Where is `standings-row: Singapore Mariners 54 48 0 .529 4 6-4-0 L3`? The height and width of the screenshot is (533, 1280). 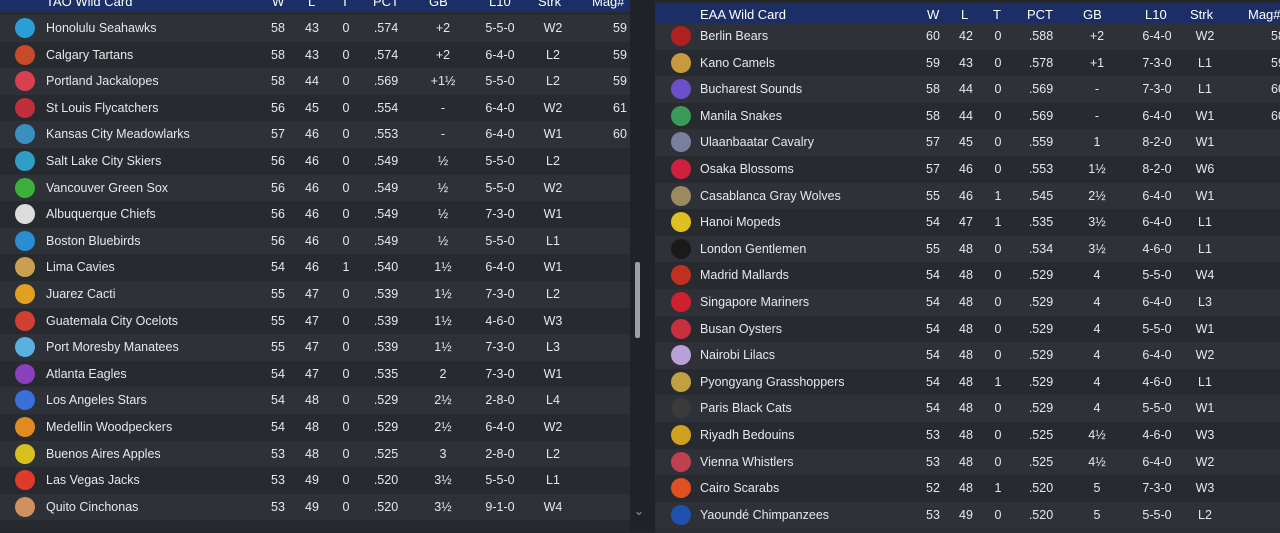
standings-row: Singapore Mariners 54 48 0 .529 4 6-4-0 L3 is located at coordinates (967, 302).